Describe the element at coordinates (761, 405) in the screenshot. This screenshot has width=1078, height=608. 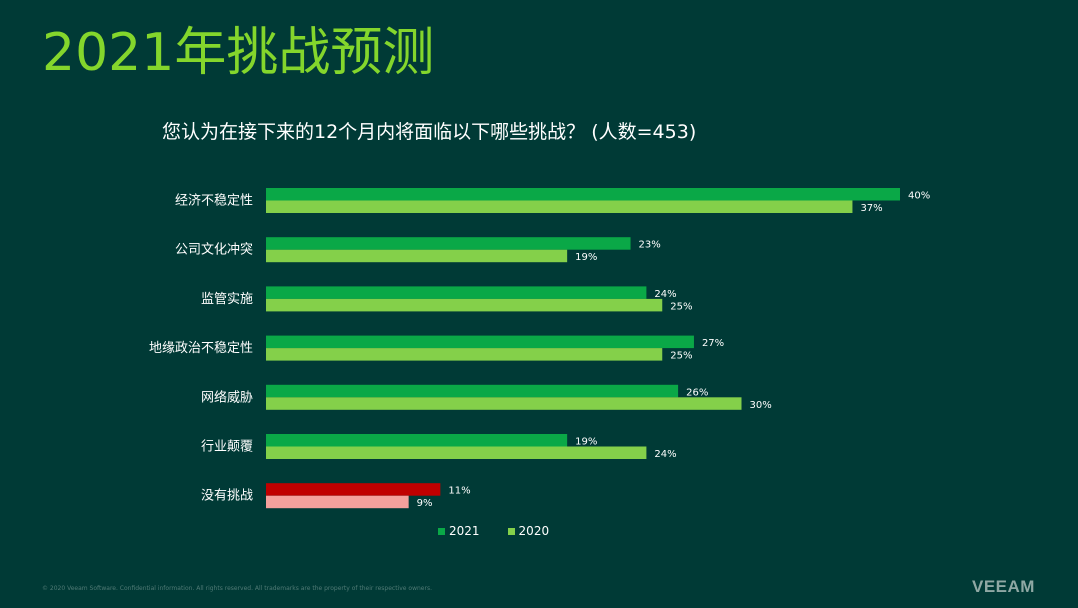
I see `data-label-2020: 30%` at that location.